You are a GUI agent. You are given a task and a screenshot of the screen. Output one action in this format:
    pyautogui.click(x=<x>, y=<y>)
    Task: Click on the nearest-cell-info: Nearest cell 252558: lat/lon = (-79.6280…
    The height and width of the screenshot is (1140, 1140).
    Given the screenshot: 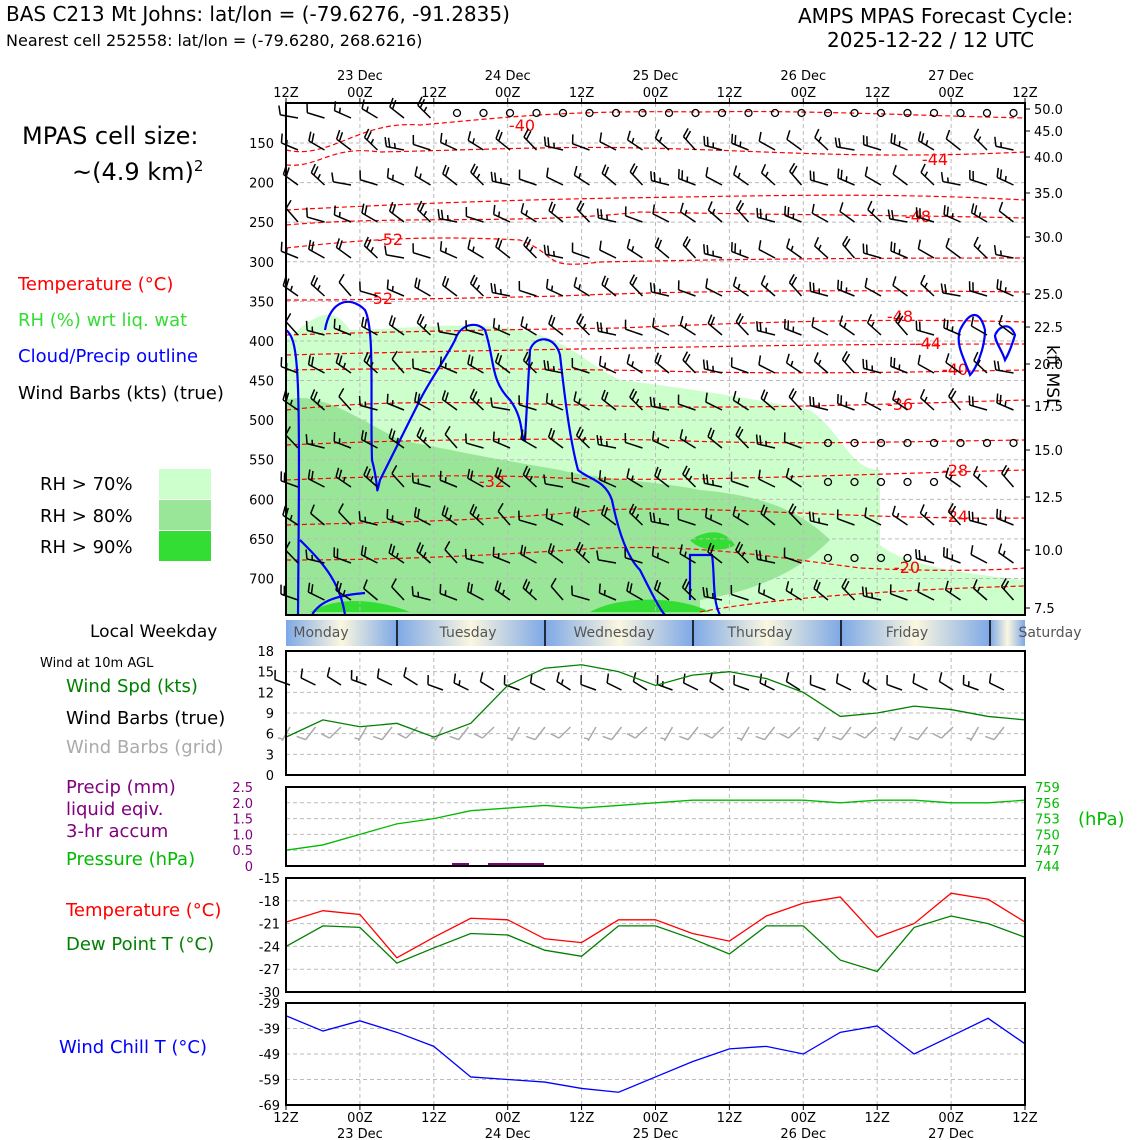 What is the action you would take?
    pyautogui.click(x=214, y=40)
    